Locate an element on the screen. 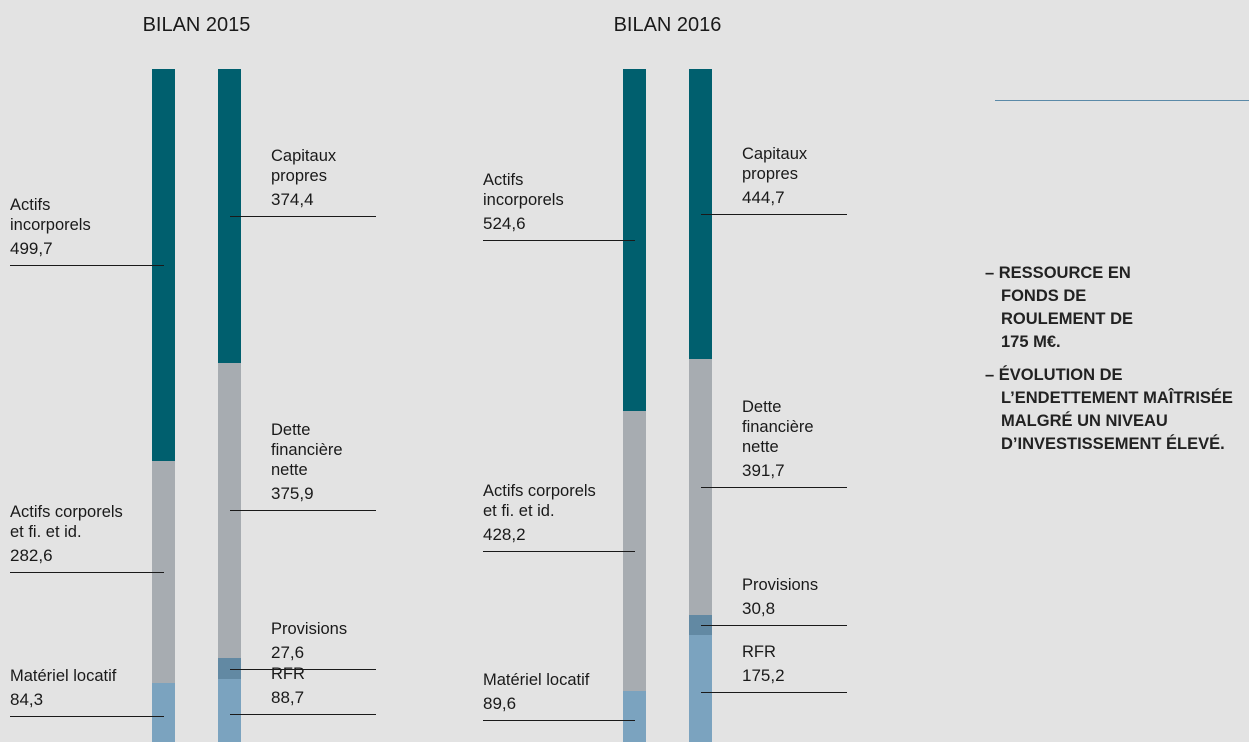 Image resolution: width=1249 pixels, height=742 pixels. segment-label: Dette financière nette 375,9 is located at coordinates (323, 462).